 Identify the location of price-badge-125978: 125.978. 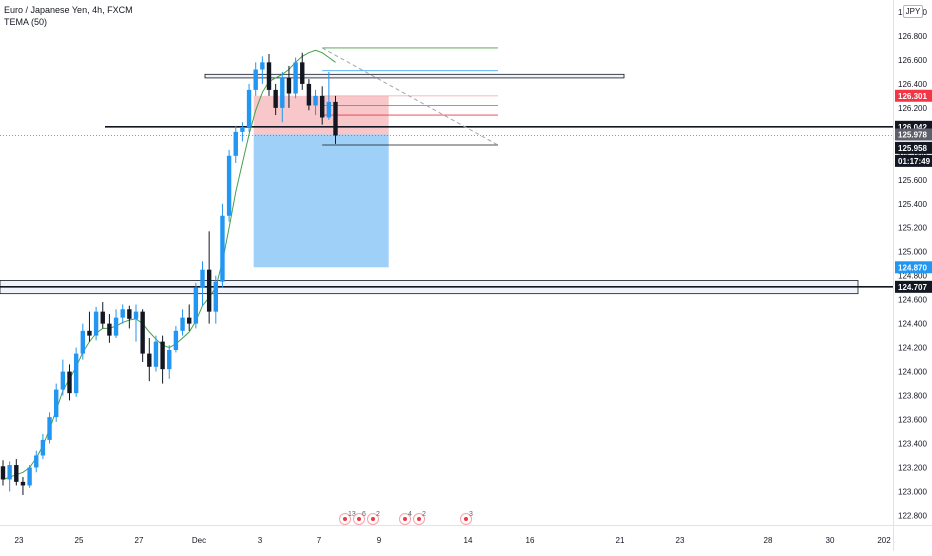
(913, 134).